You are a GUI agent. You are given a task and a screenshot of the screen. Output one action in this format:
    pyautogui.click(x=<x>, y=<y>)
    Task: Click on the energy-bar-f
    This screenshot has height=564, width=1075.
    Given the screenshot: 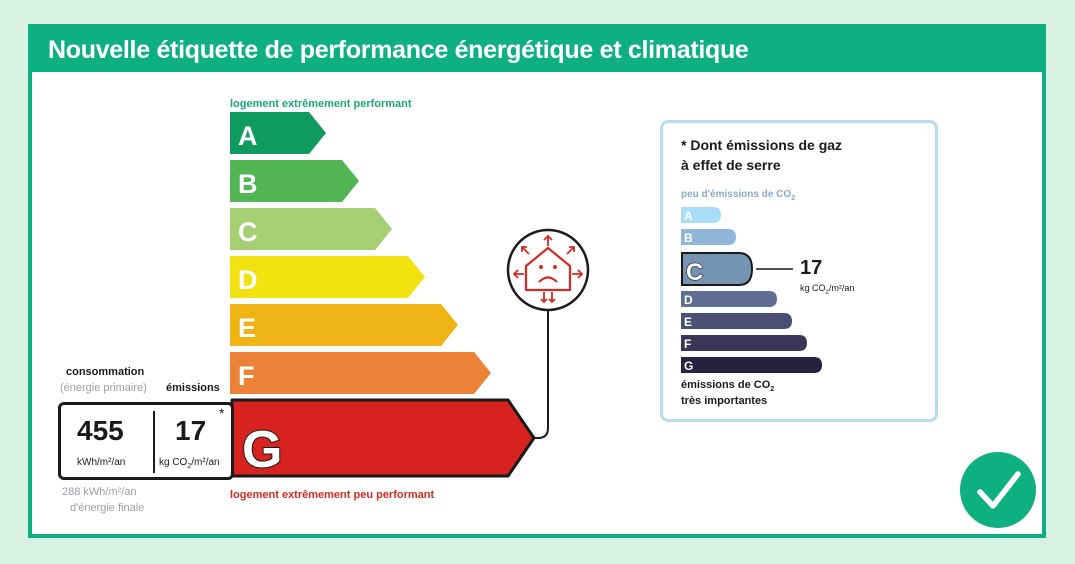 What is the action you would take?
    pyautogui.click(x=360, y=373)
    